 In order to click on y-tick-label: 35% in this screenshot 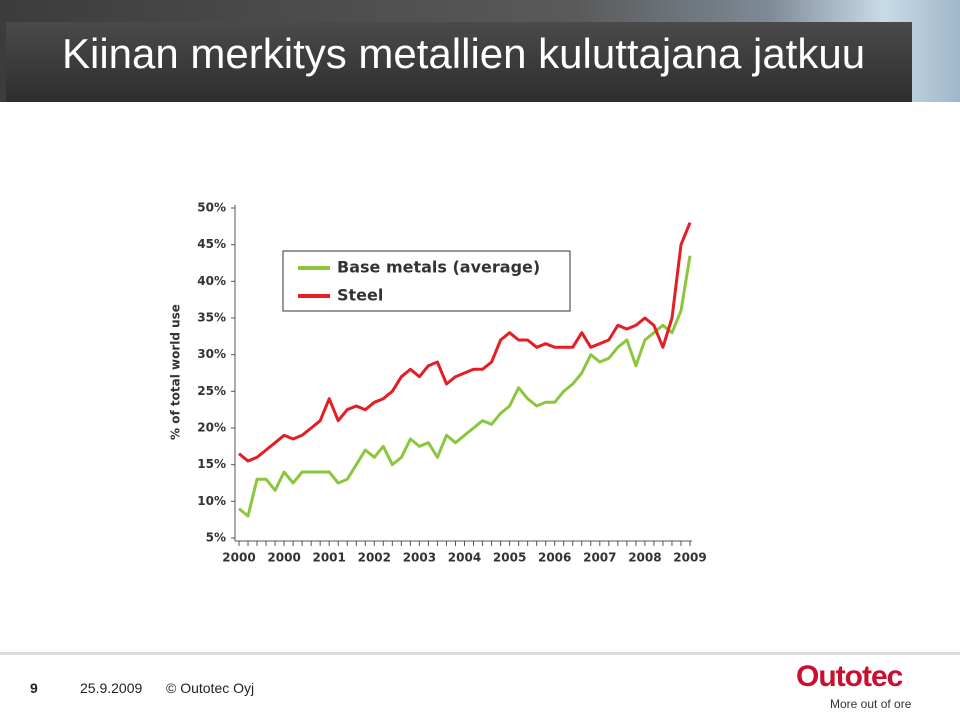, I will do `click(211, 318)`.